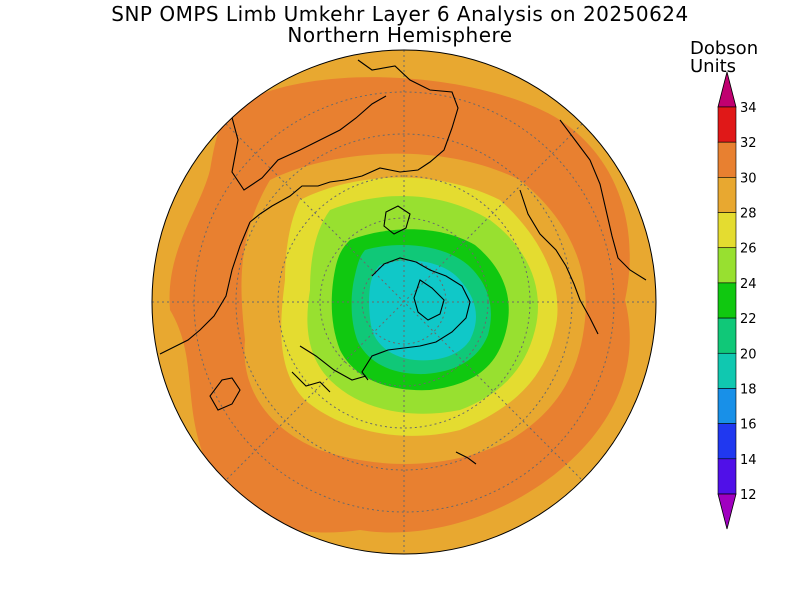 Image resolution: width=800 pixels, height=600 pixels. I want to click on colorbar-over-triangle, so click(727, 89).